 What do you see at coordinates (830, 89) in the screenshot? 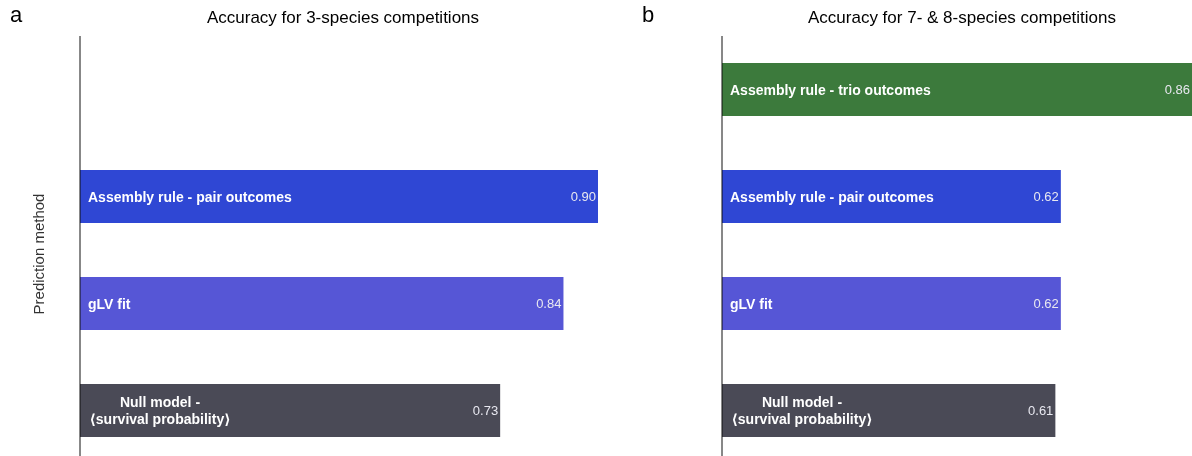
I see `y-tick-label: Assembly rule - trio outcomes` at bounding box center [830, 89].